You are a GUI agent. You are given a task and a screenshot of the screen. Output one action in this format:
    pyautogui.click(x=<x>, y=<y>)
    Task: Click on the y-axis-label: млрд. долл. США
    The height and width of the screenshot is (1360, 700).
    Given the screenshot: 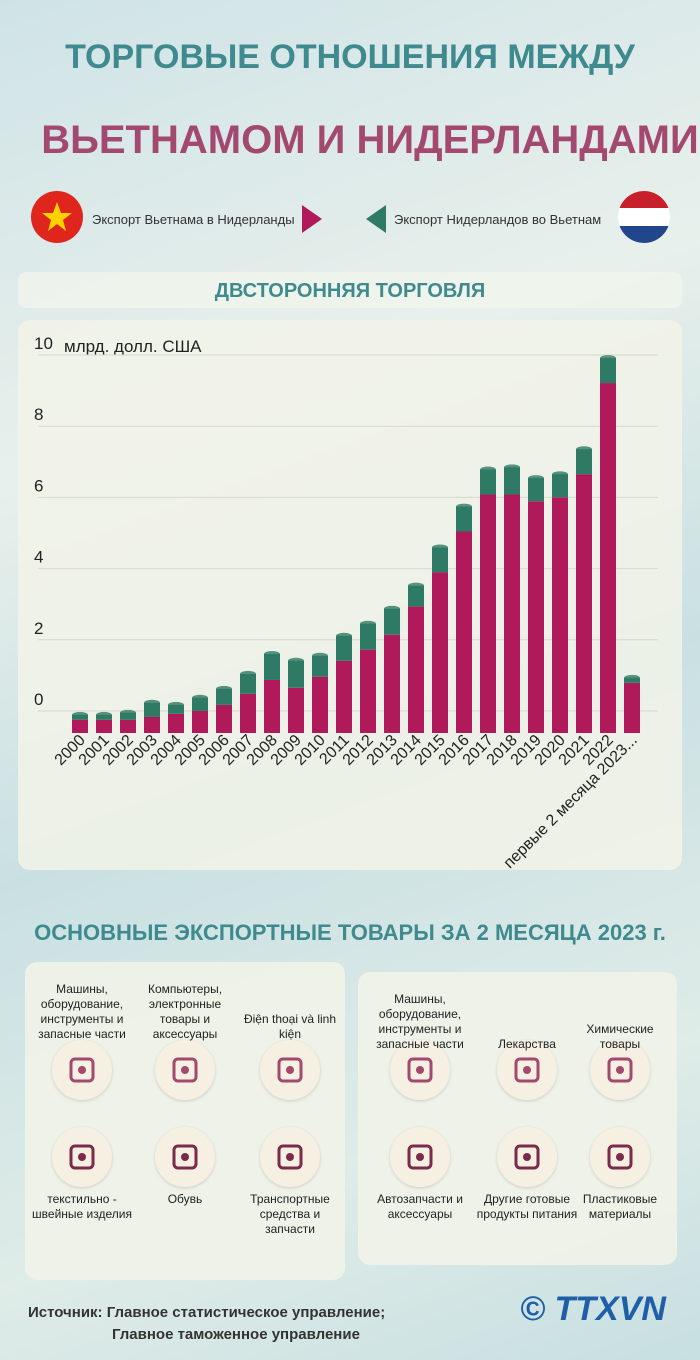 What is the action you would take?
    pyautogui.click(x=133, y=346)
    